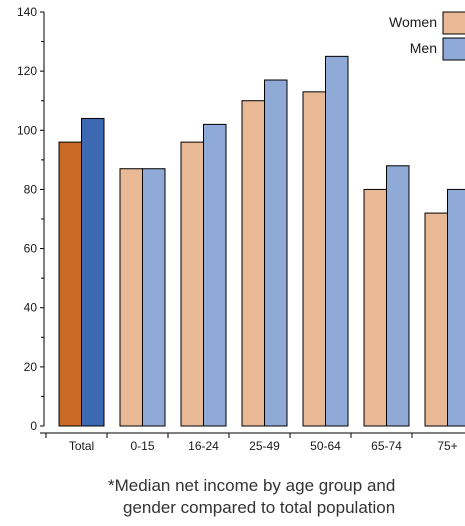  I want to click on x-category-label: 65-74, so click(386, 446).